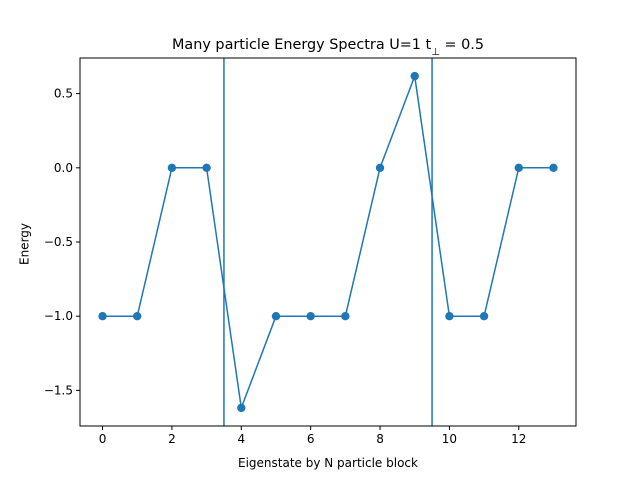 This screenshot has width=640, height=484. Describe the element at coordinates (58, 316) in the screenshot. I see `y-tick-label: −1.0` at that location.